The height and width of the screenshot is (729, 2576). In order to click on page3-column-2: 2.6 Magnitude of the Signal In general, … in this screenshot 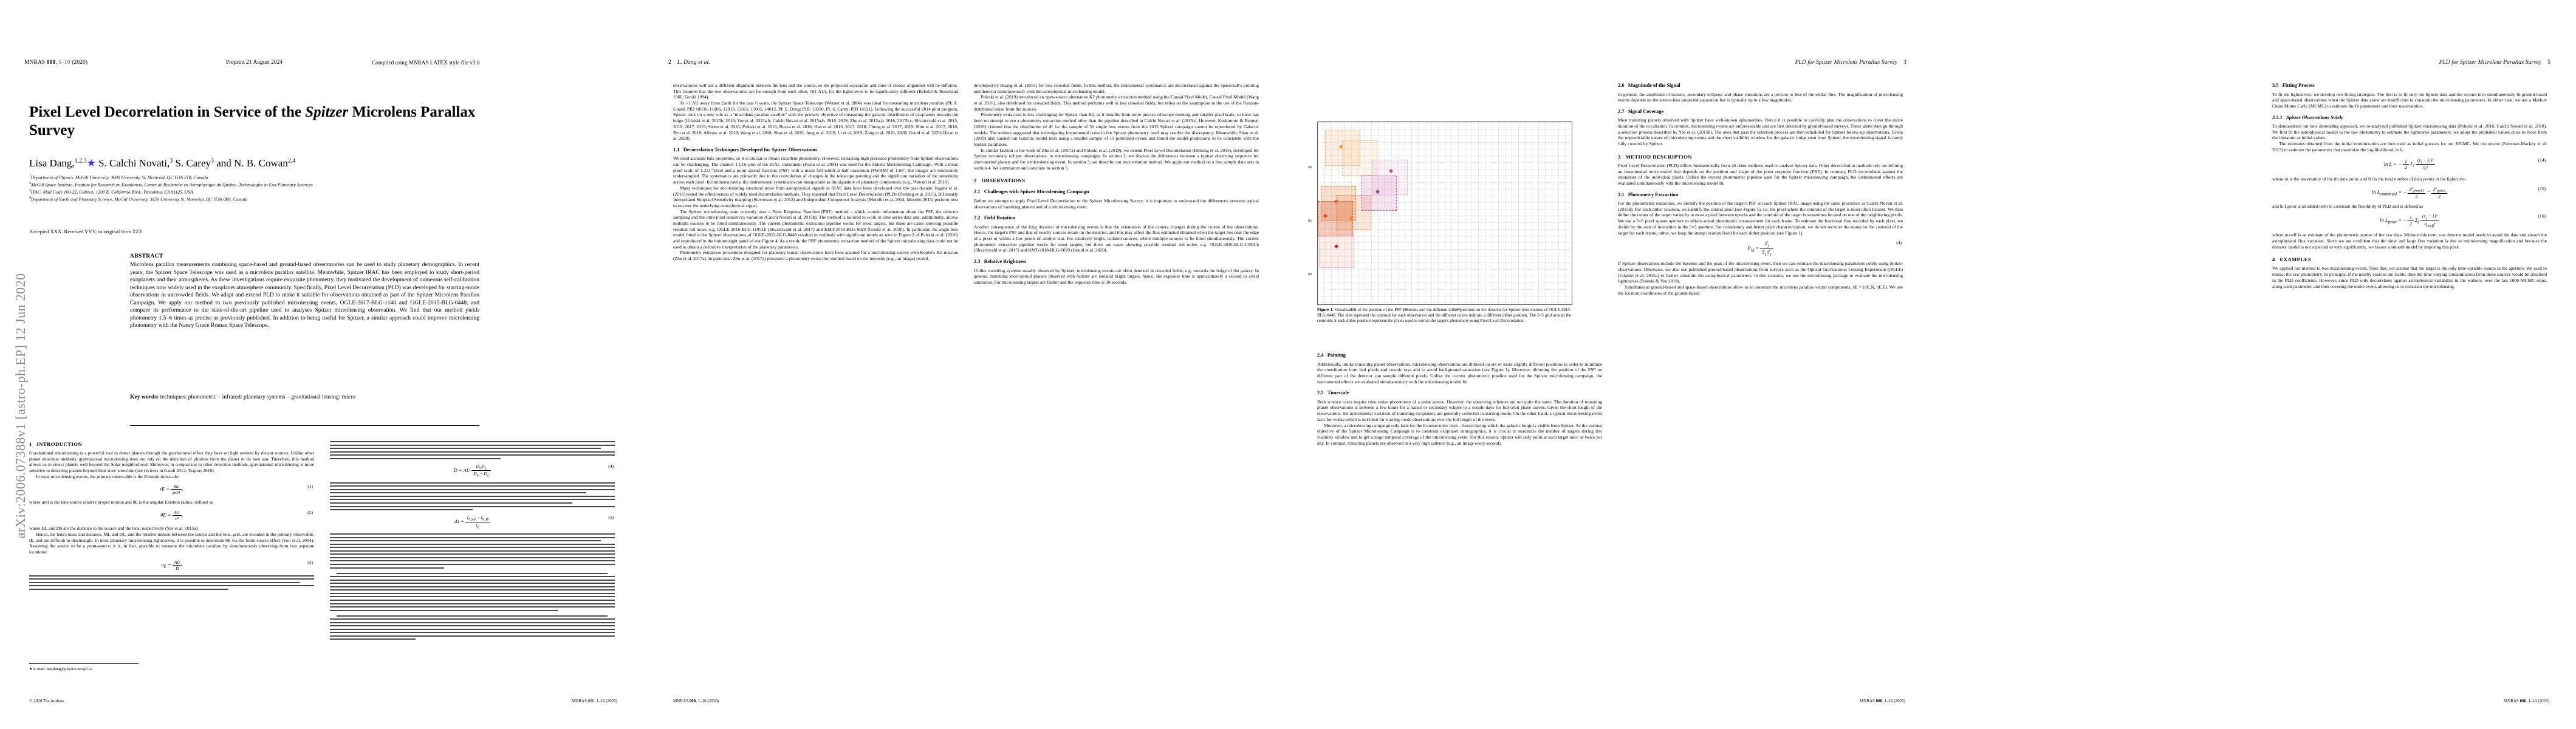, I will do `click(1760, 264)`.